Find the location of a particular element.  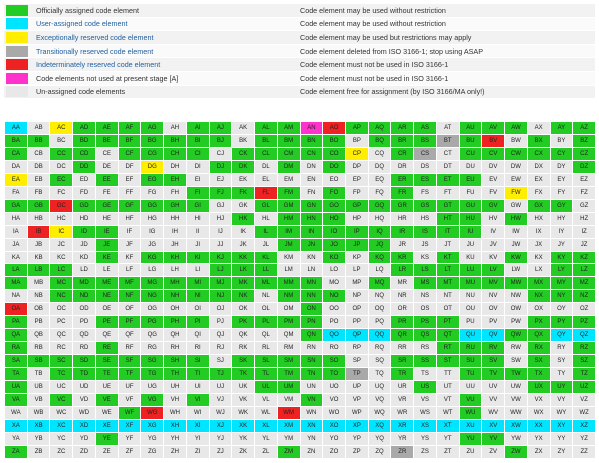

code-cell: FJ is located at coordinates (220, 192).